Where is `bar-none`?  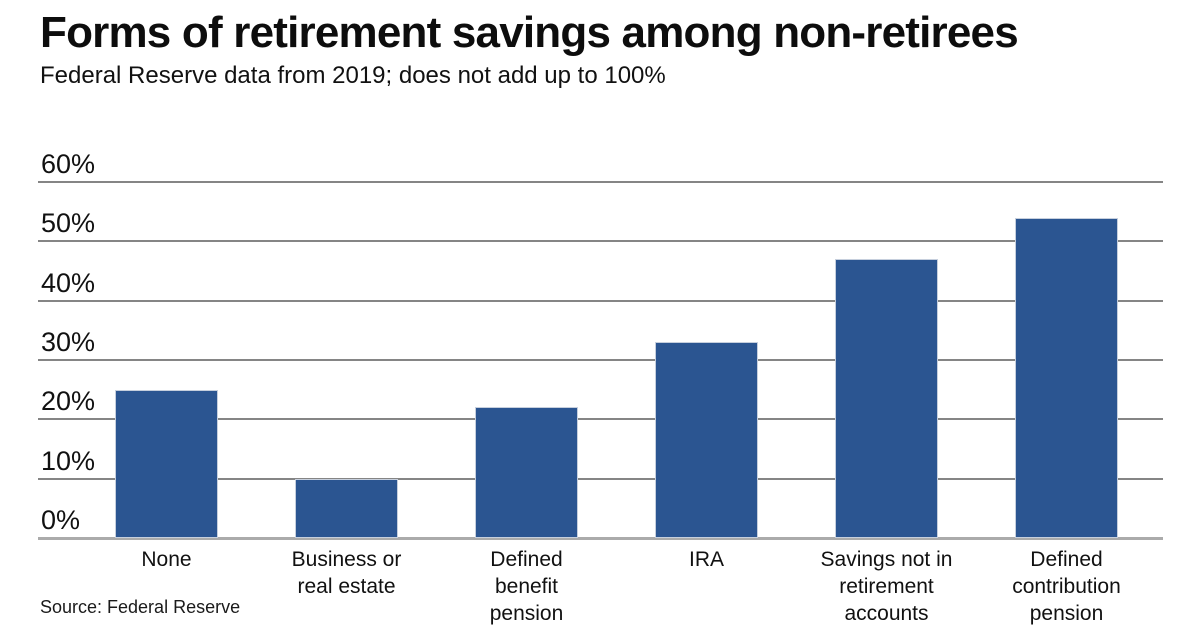
bar-none is located at coordinates (166, 464).